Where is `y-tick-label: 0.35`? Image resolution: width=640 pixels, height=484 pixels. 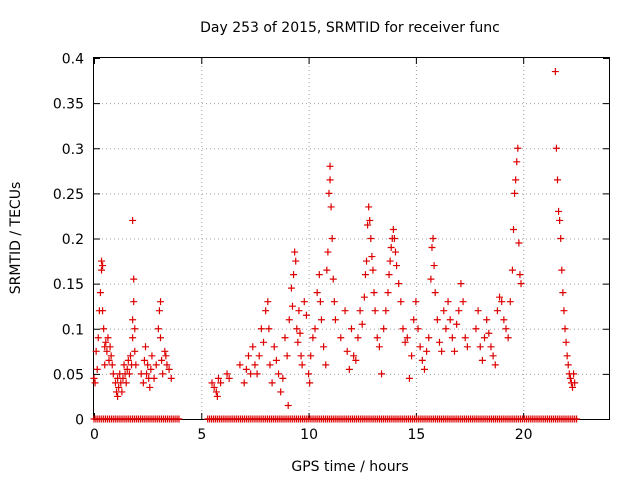 y-tick-label: 0.35 is located at coordinates (68, 105).